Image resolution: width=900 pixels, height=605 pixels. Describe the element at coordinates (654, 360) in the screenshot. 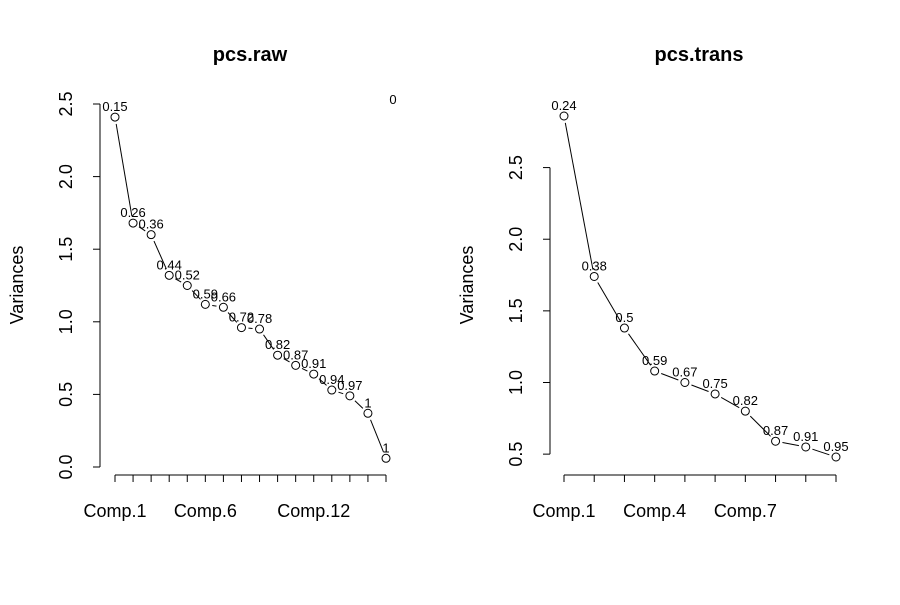

I see `point-label: 0.59` at that location.